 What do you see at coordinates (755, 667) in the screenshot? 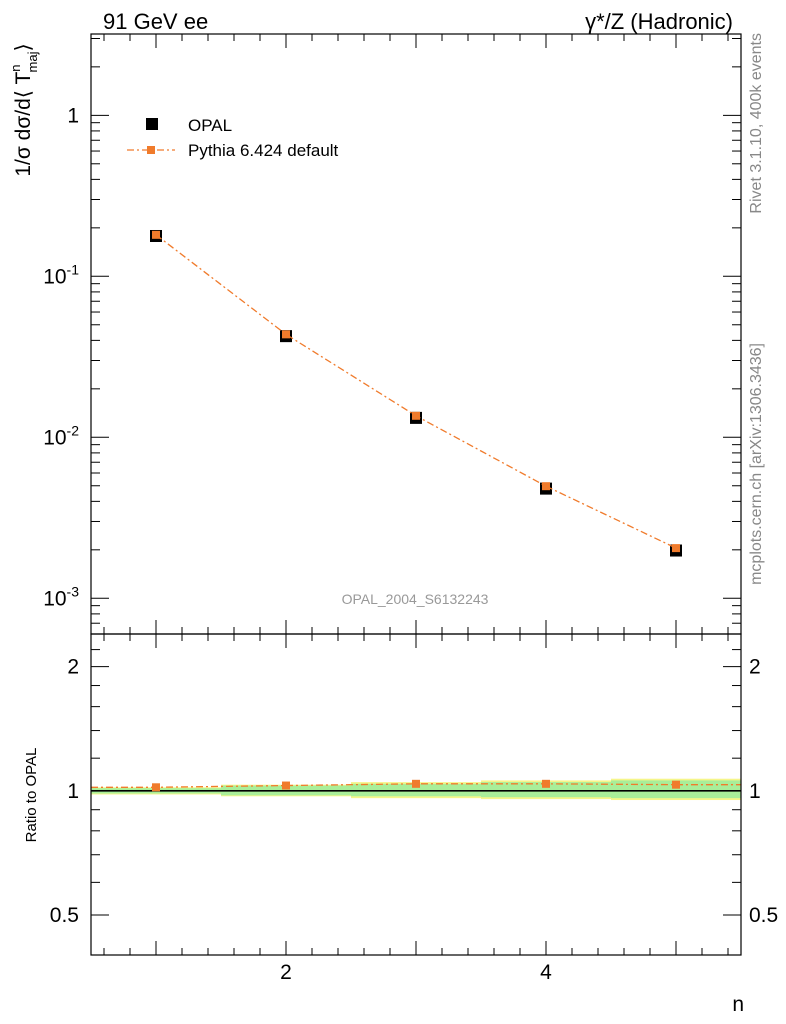
I see `ratio-y-tick-label-right: 2` at bounding box center [755, 667].